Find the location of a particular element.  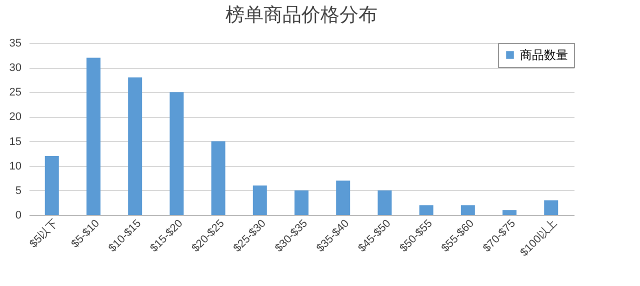

y-tick-label: 20 is located at coordinates (15, 117).